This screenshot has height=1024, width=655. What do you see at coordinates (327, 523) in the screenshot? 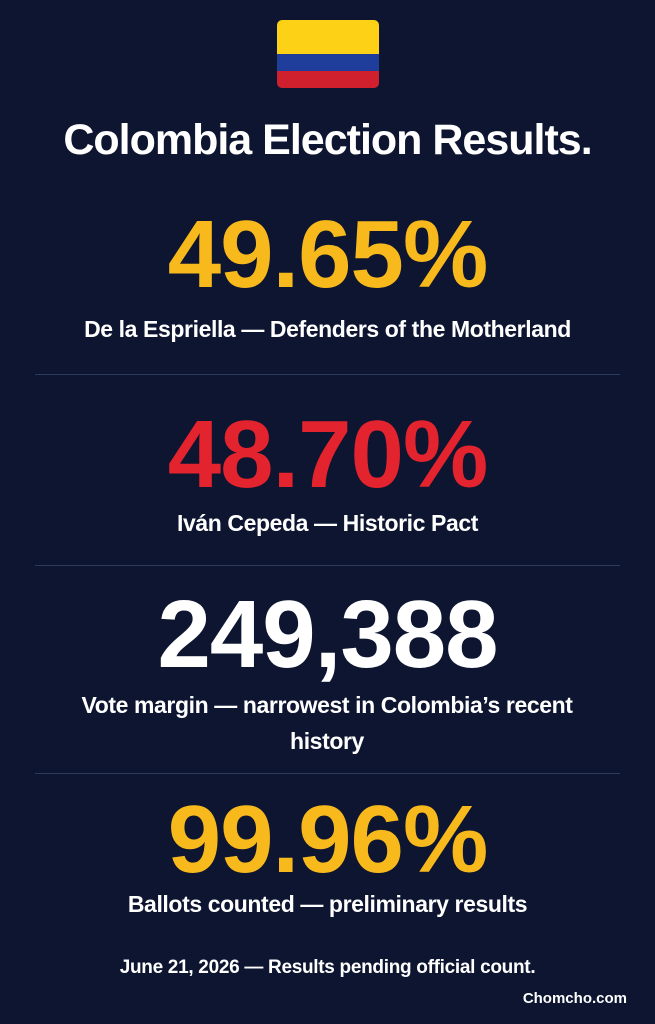
I see `stat-label: Iván Cepeda — Historic Pact` at bounding box center [327, 523].